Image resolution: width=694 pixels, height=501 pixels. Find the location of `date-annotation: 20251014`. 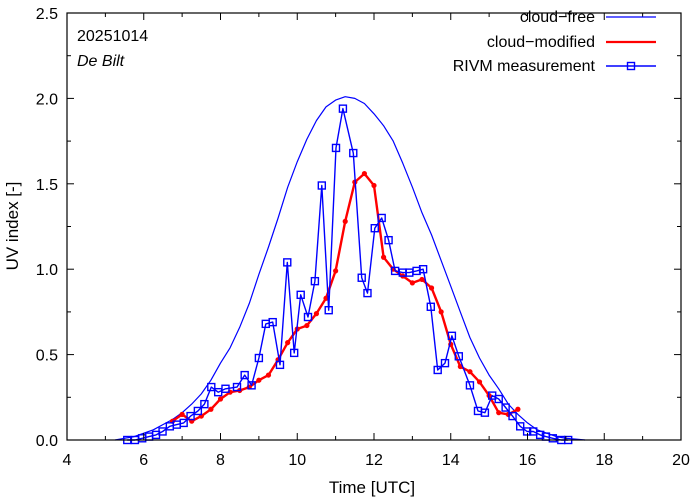

date-annotation: 20251014 is located at coordinates (112, 36).